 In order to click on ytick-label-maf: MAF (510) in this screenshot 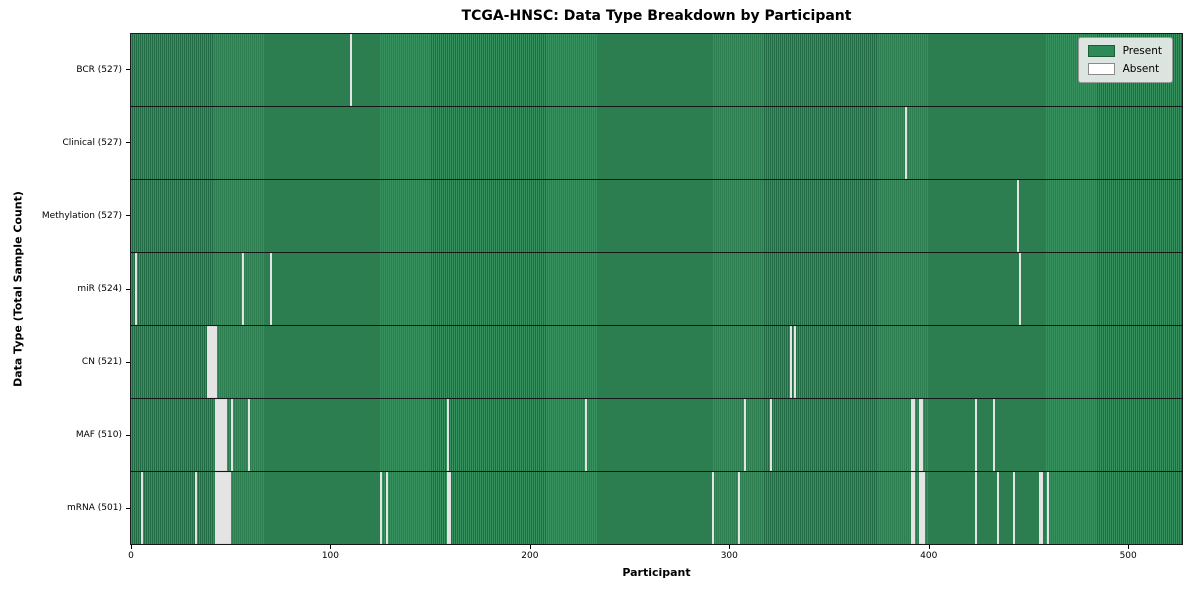, I will do `click(98, 435)`.